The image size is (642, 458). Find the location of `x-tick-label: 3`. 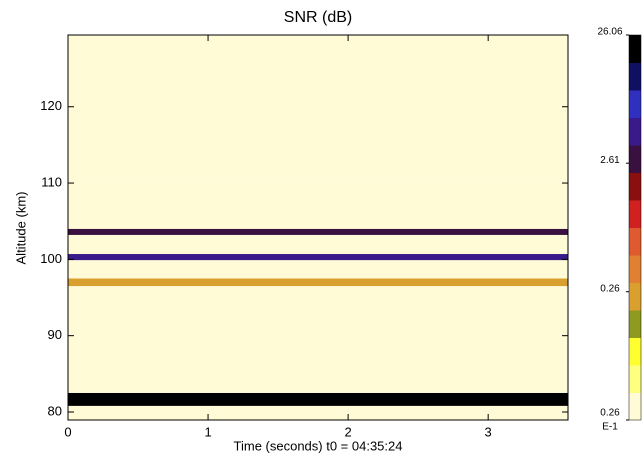

x-tick-label: 3 is located at coordinates (488, 431).